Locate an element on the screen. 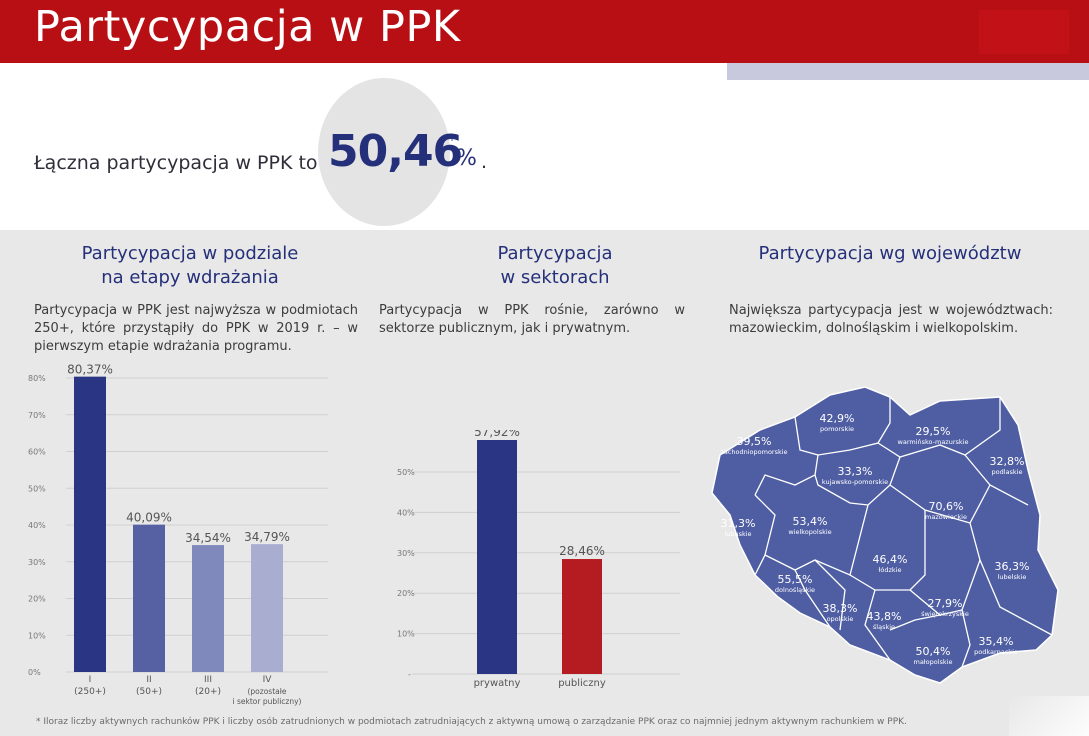  region-value: 36,3% is located at coordinates (1012, 566).